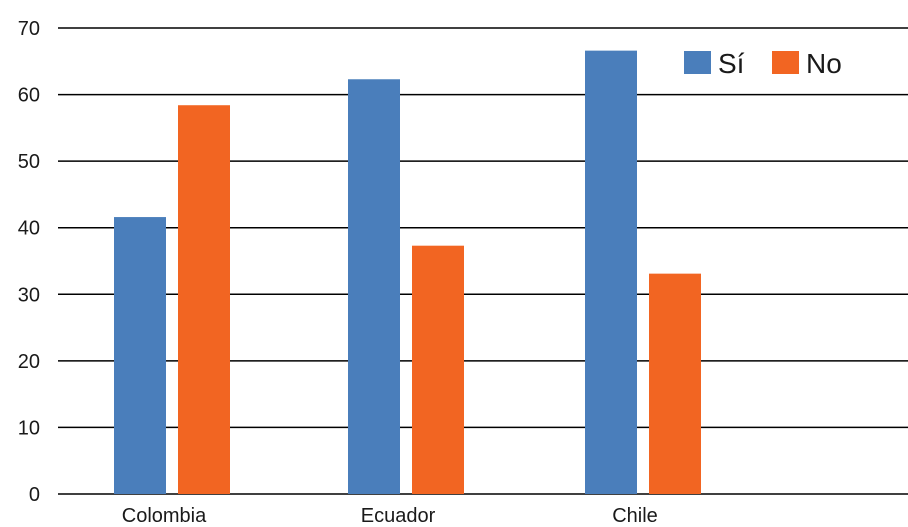  What do you see at coordinates (635, 516) in the screenshot?
I see `x-category-label: Chile` at bounding box center [635, 516].